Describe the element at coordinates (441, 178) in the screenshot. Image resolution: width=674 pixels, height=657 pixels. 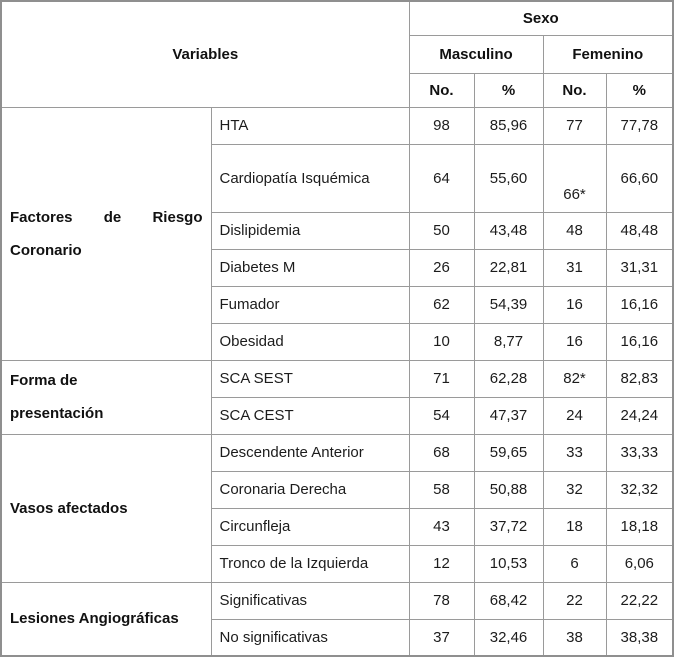
I see `masc-no-cell: 64` at that location.